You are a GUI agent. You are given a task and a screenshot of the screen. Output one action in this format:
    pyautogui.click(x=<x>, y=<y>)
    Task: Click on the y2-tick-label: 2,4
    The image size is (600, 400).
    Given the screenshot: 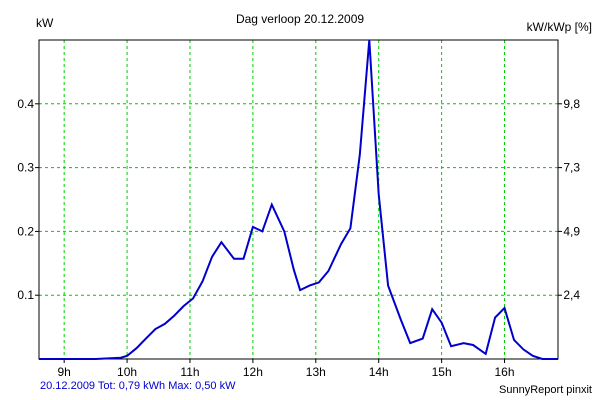 What is the action you would take?
    pyautogui.click(x=571, y=295)
    